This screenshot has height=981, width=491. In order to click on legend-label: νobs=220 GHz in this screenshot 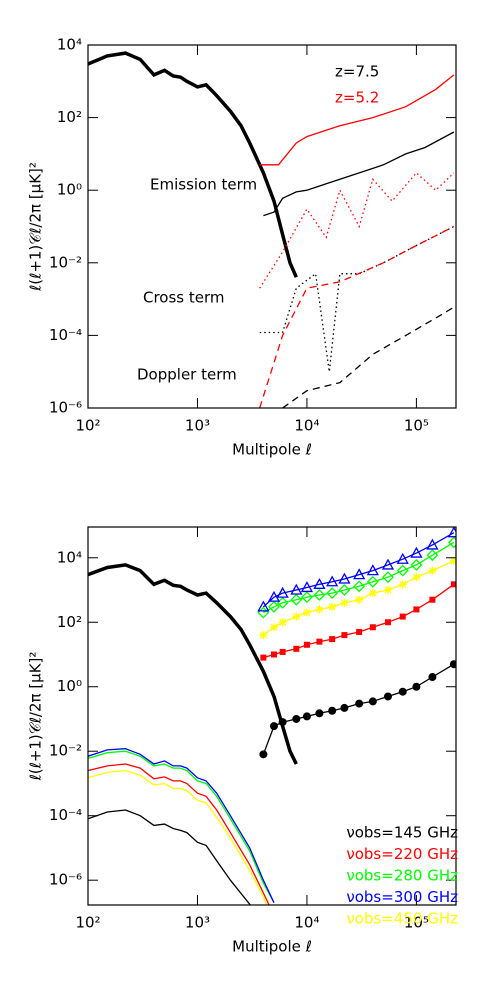, I will do `click(402, 854)`.